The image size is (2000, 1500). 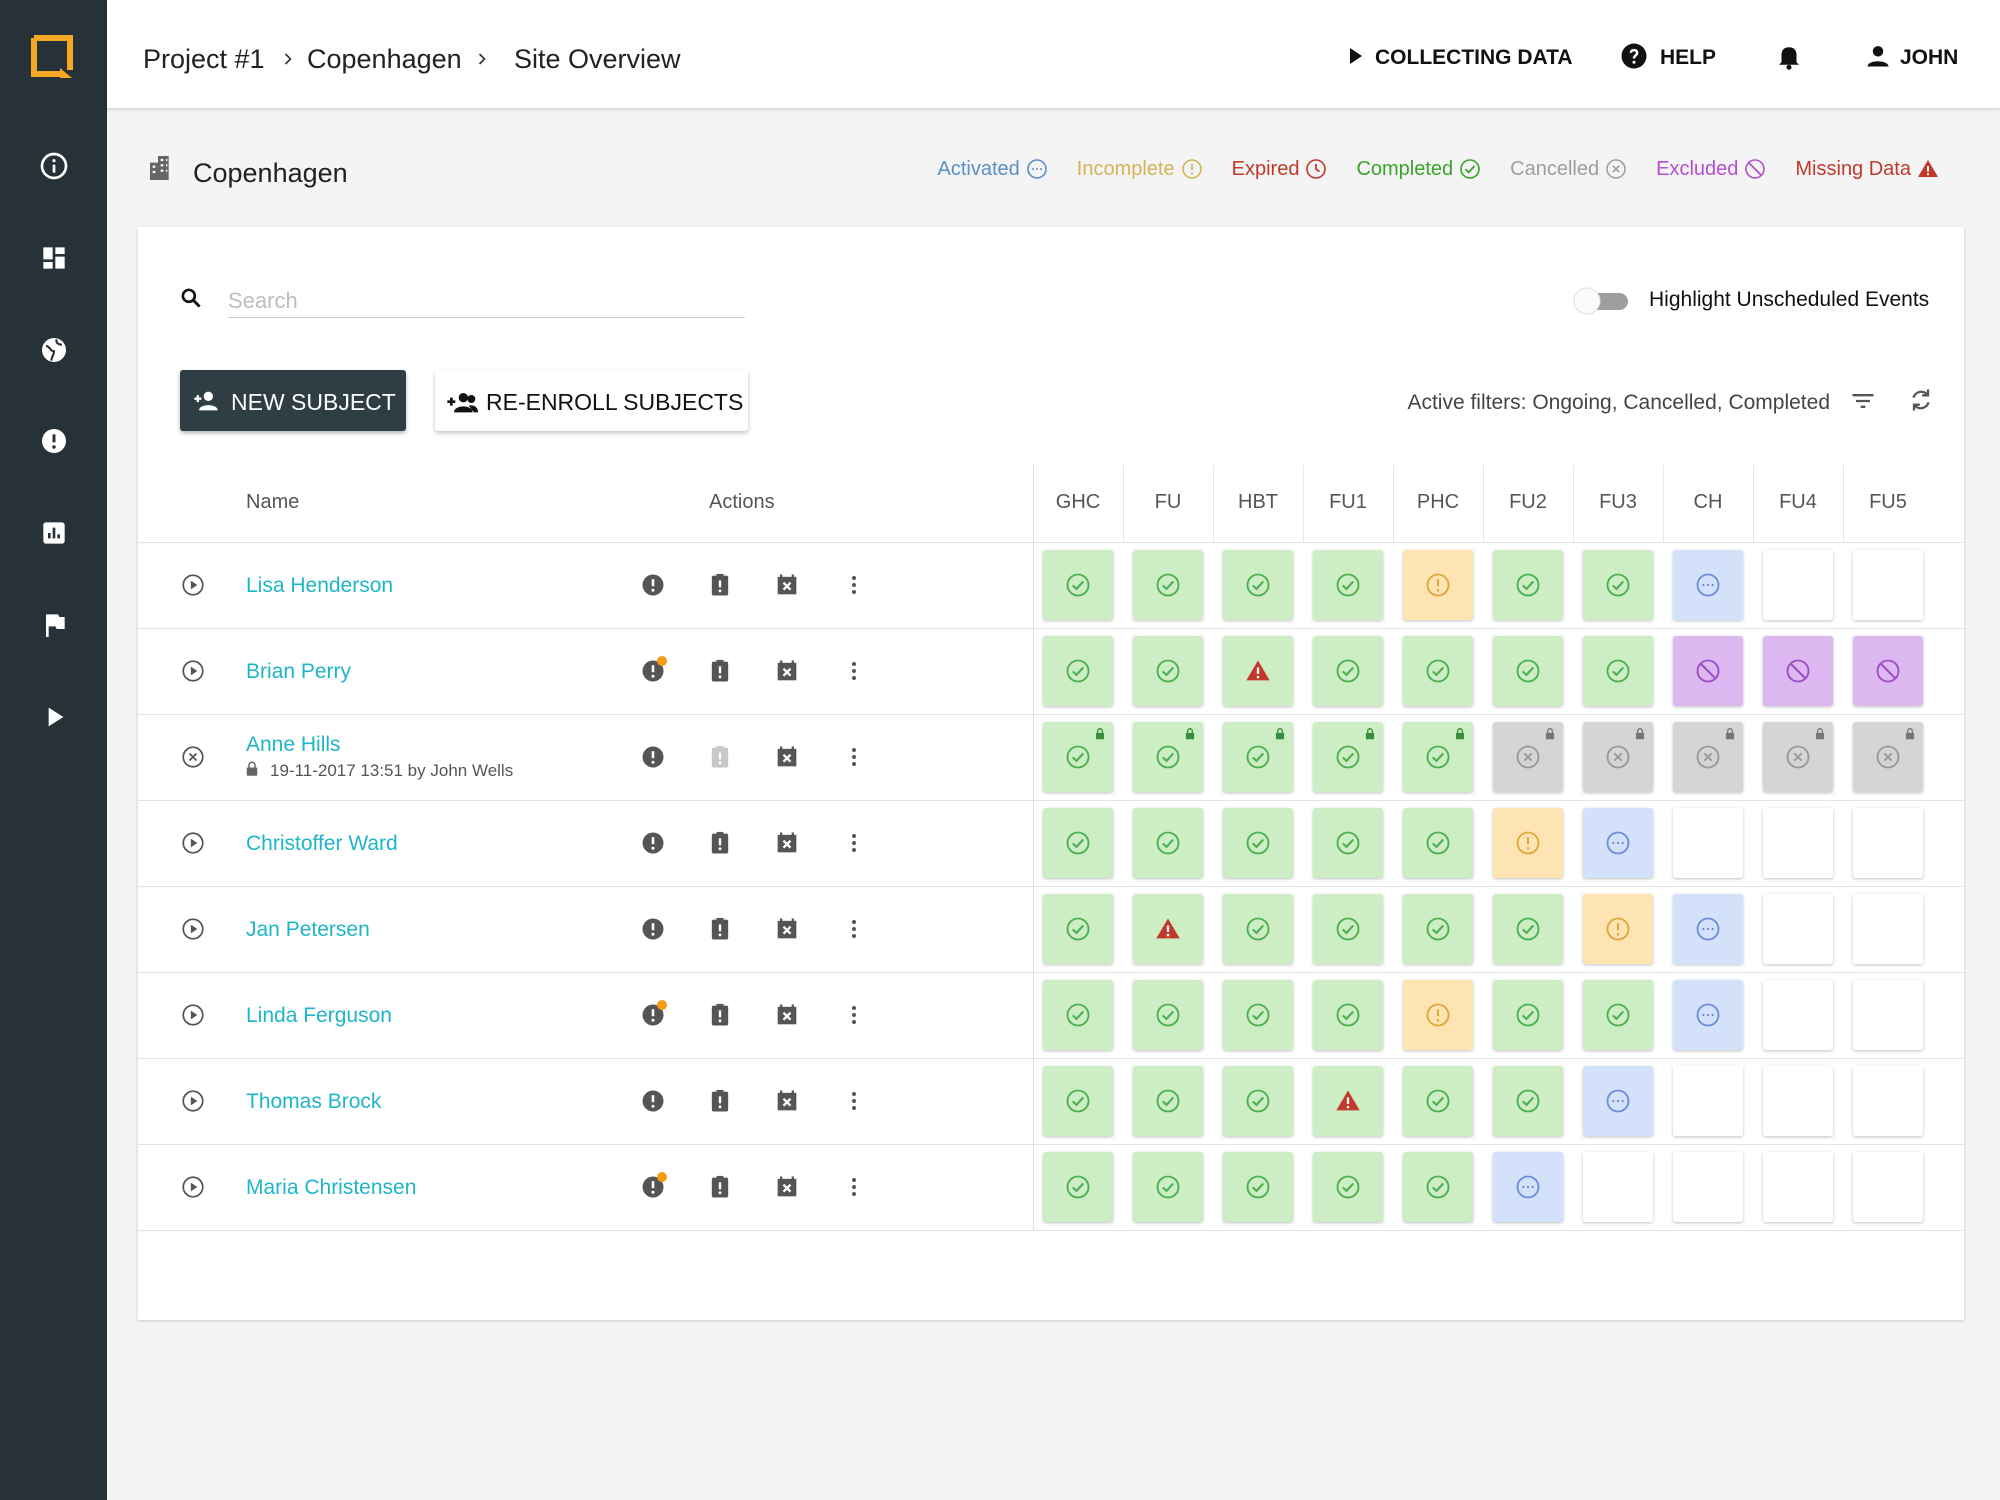 What do you see at coordinates (331, 1187) in the screenshot?
I see `subject-name: Maria Christensen` at bounding box center [331, 1187].